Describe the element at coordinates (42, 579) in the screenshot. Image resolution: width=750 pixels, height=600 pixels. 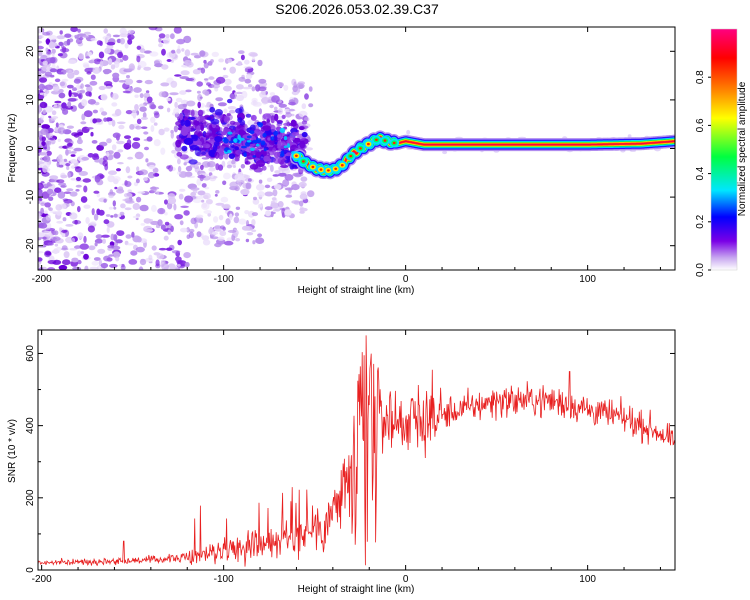
I see `snr-x-tick-label: -200` at that location.